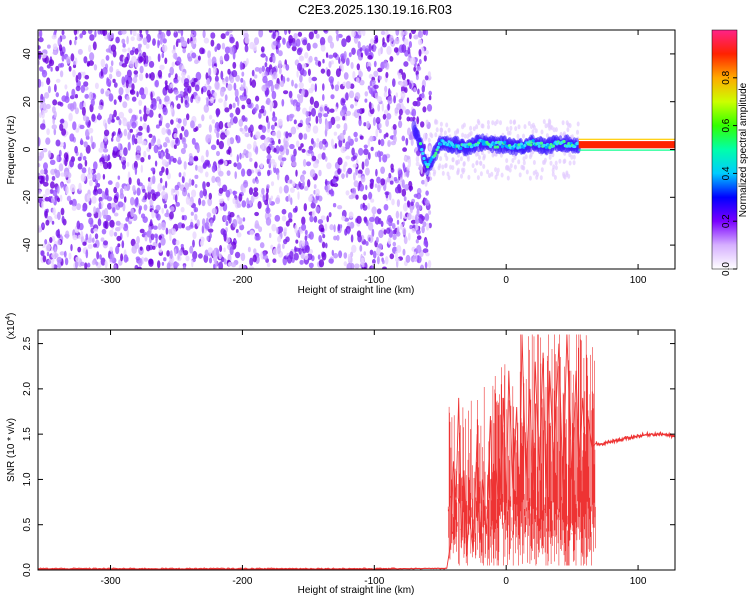 Image resolution: width=750 pixels, height=600 pixels. I want to click on colorbar-tick-label: 0.4, so click(726, 173).